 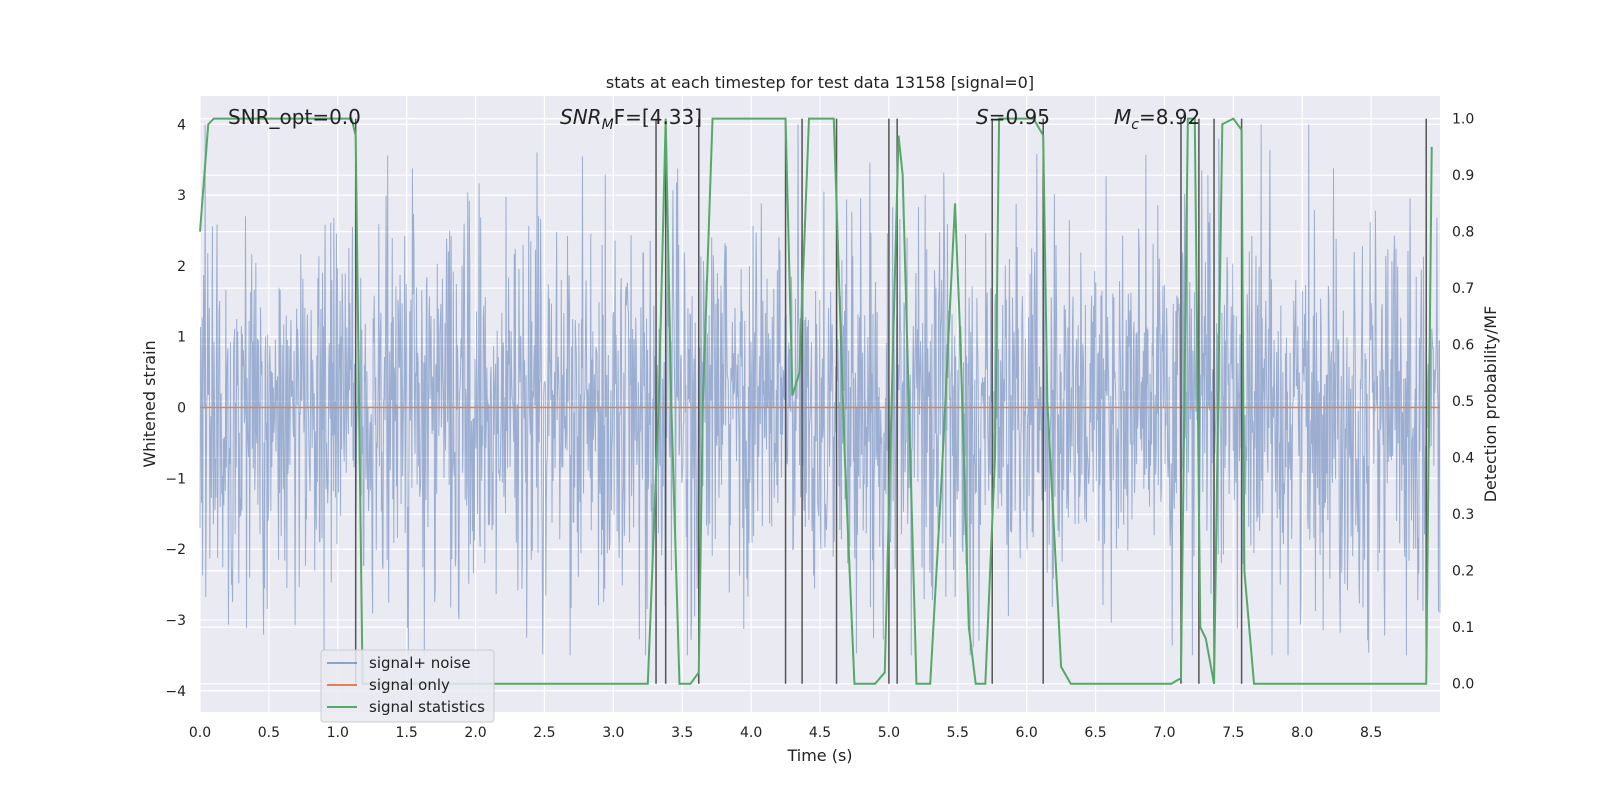 I want to click on y2-tick-label: 0.1, so click(x=1463, y=628).